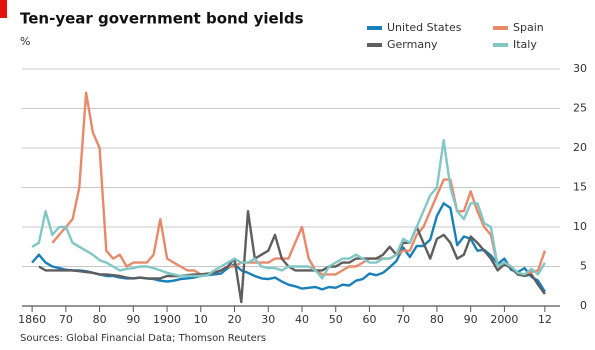 This screenshot has height=350, width=595. Describe the element at coordinates (583, 266) in the screenshot. I see `y-tick-label: 5` at that location.